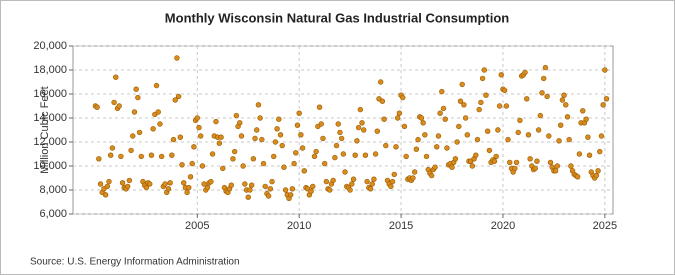  I want to click on x-tick-label: 2015, so click(401, 226).